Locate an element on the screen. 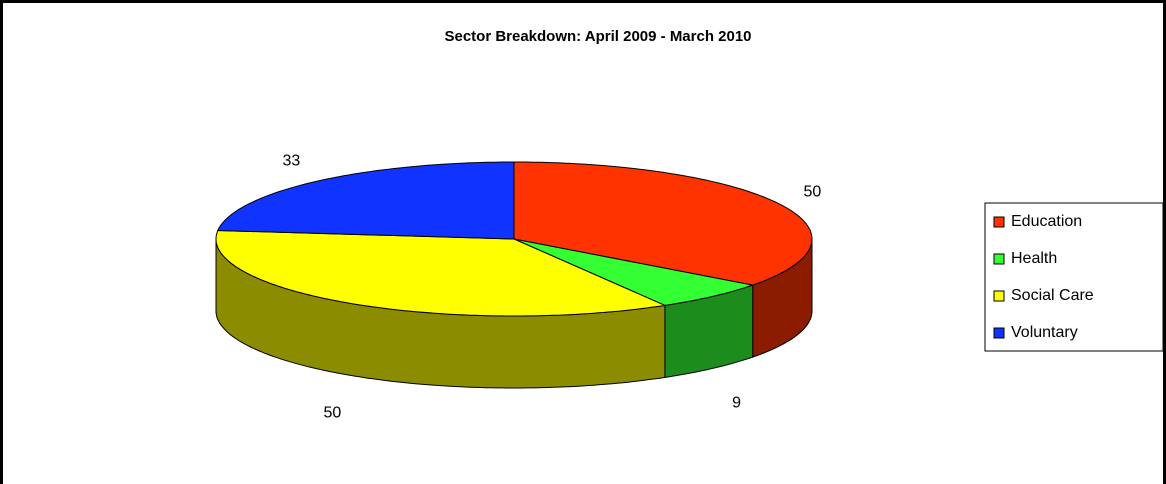 The width and height of the screenshot is (1166, 484). legend-label: Education is located at coordinates (1046, 221).